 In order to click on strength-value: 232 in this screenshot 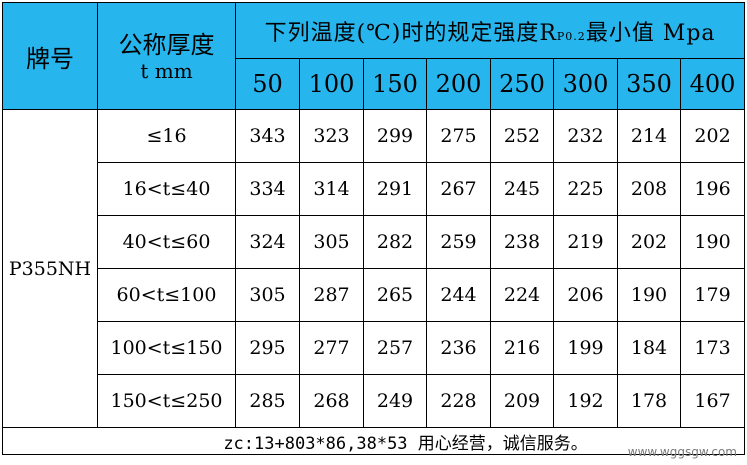, I will do `click(585, 136)`.